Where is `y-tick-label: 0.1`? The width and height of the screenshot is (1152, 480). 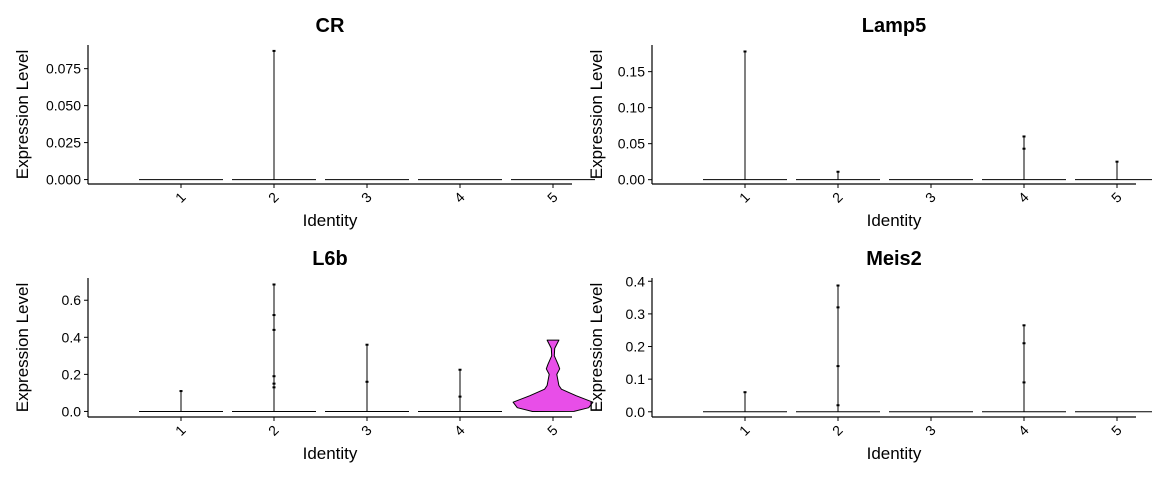 y-tick-label: 0.1 is located at coordinates (636, 379).